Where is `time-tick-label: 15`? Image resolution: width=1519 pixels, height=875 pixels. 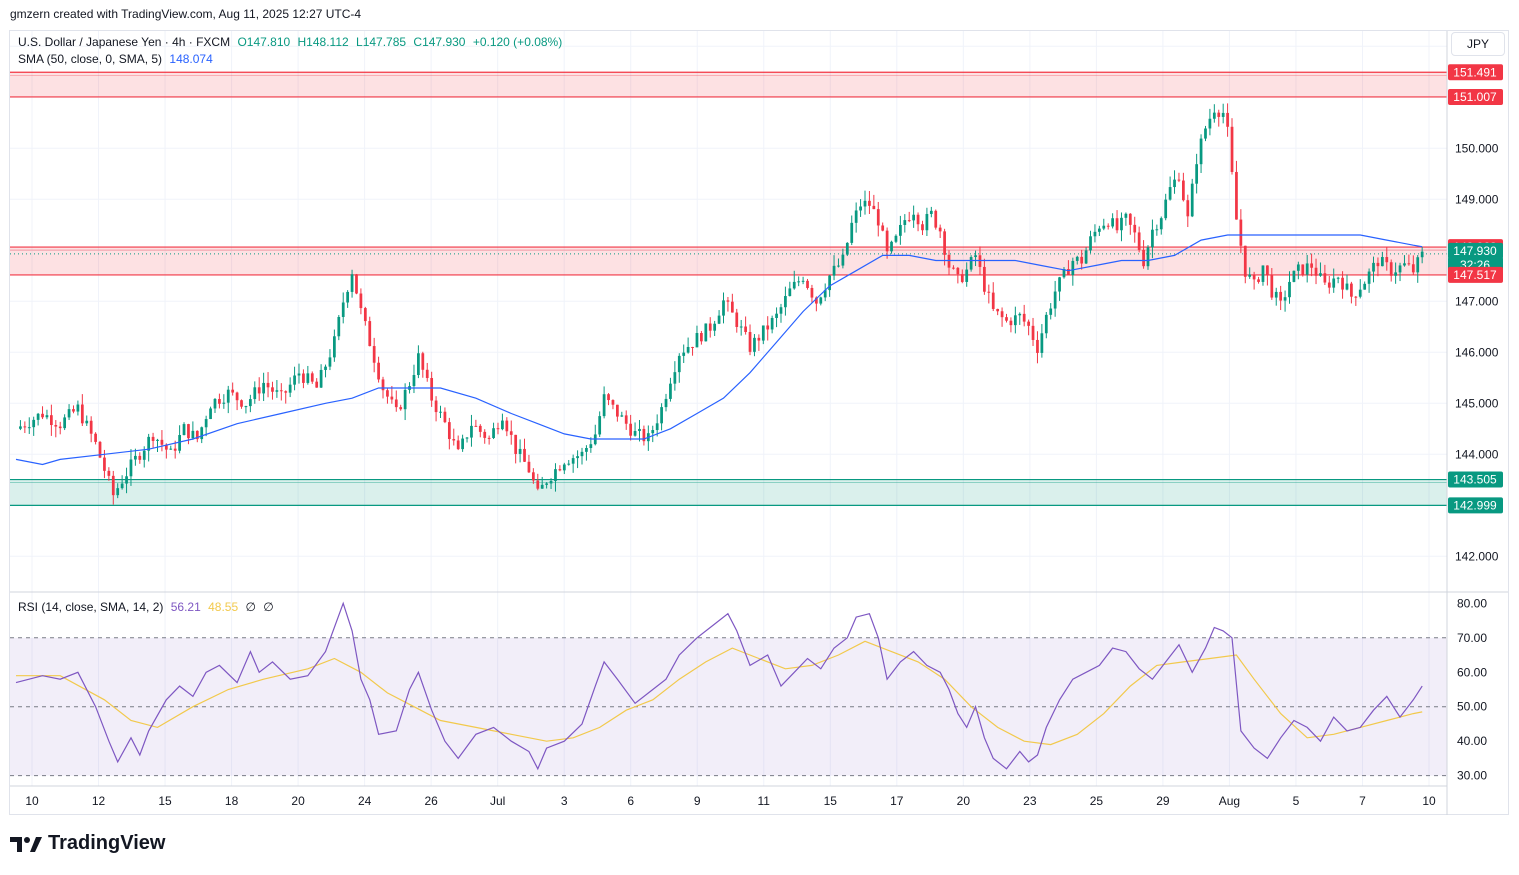
time-tick-label: 15 is located at coordinates (165, 801).